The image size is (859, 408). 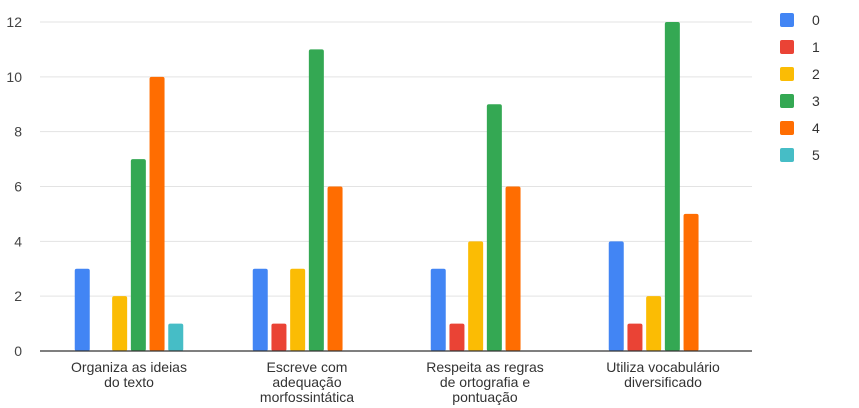 What do you see at coordinates (18, 351) in the screenshot?
I see `y-tick-label: 0` at bounding box center [18, 351].